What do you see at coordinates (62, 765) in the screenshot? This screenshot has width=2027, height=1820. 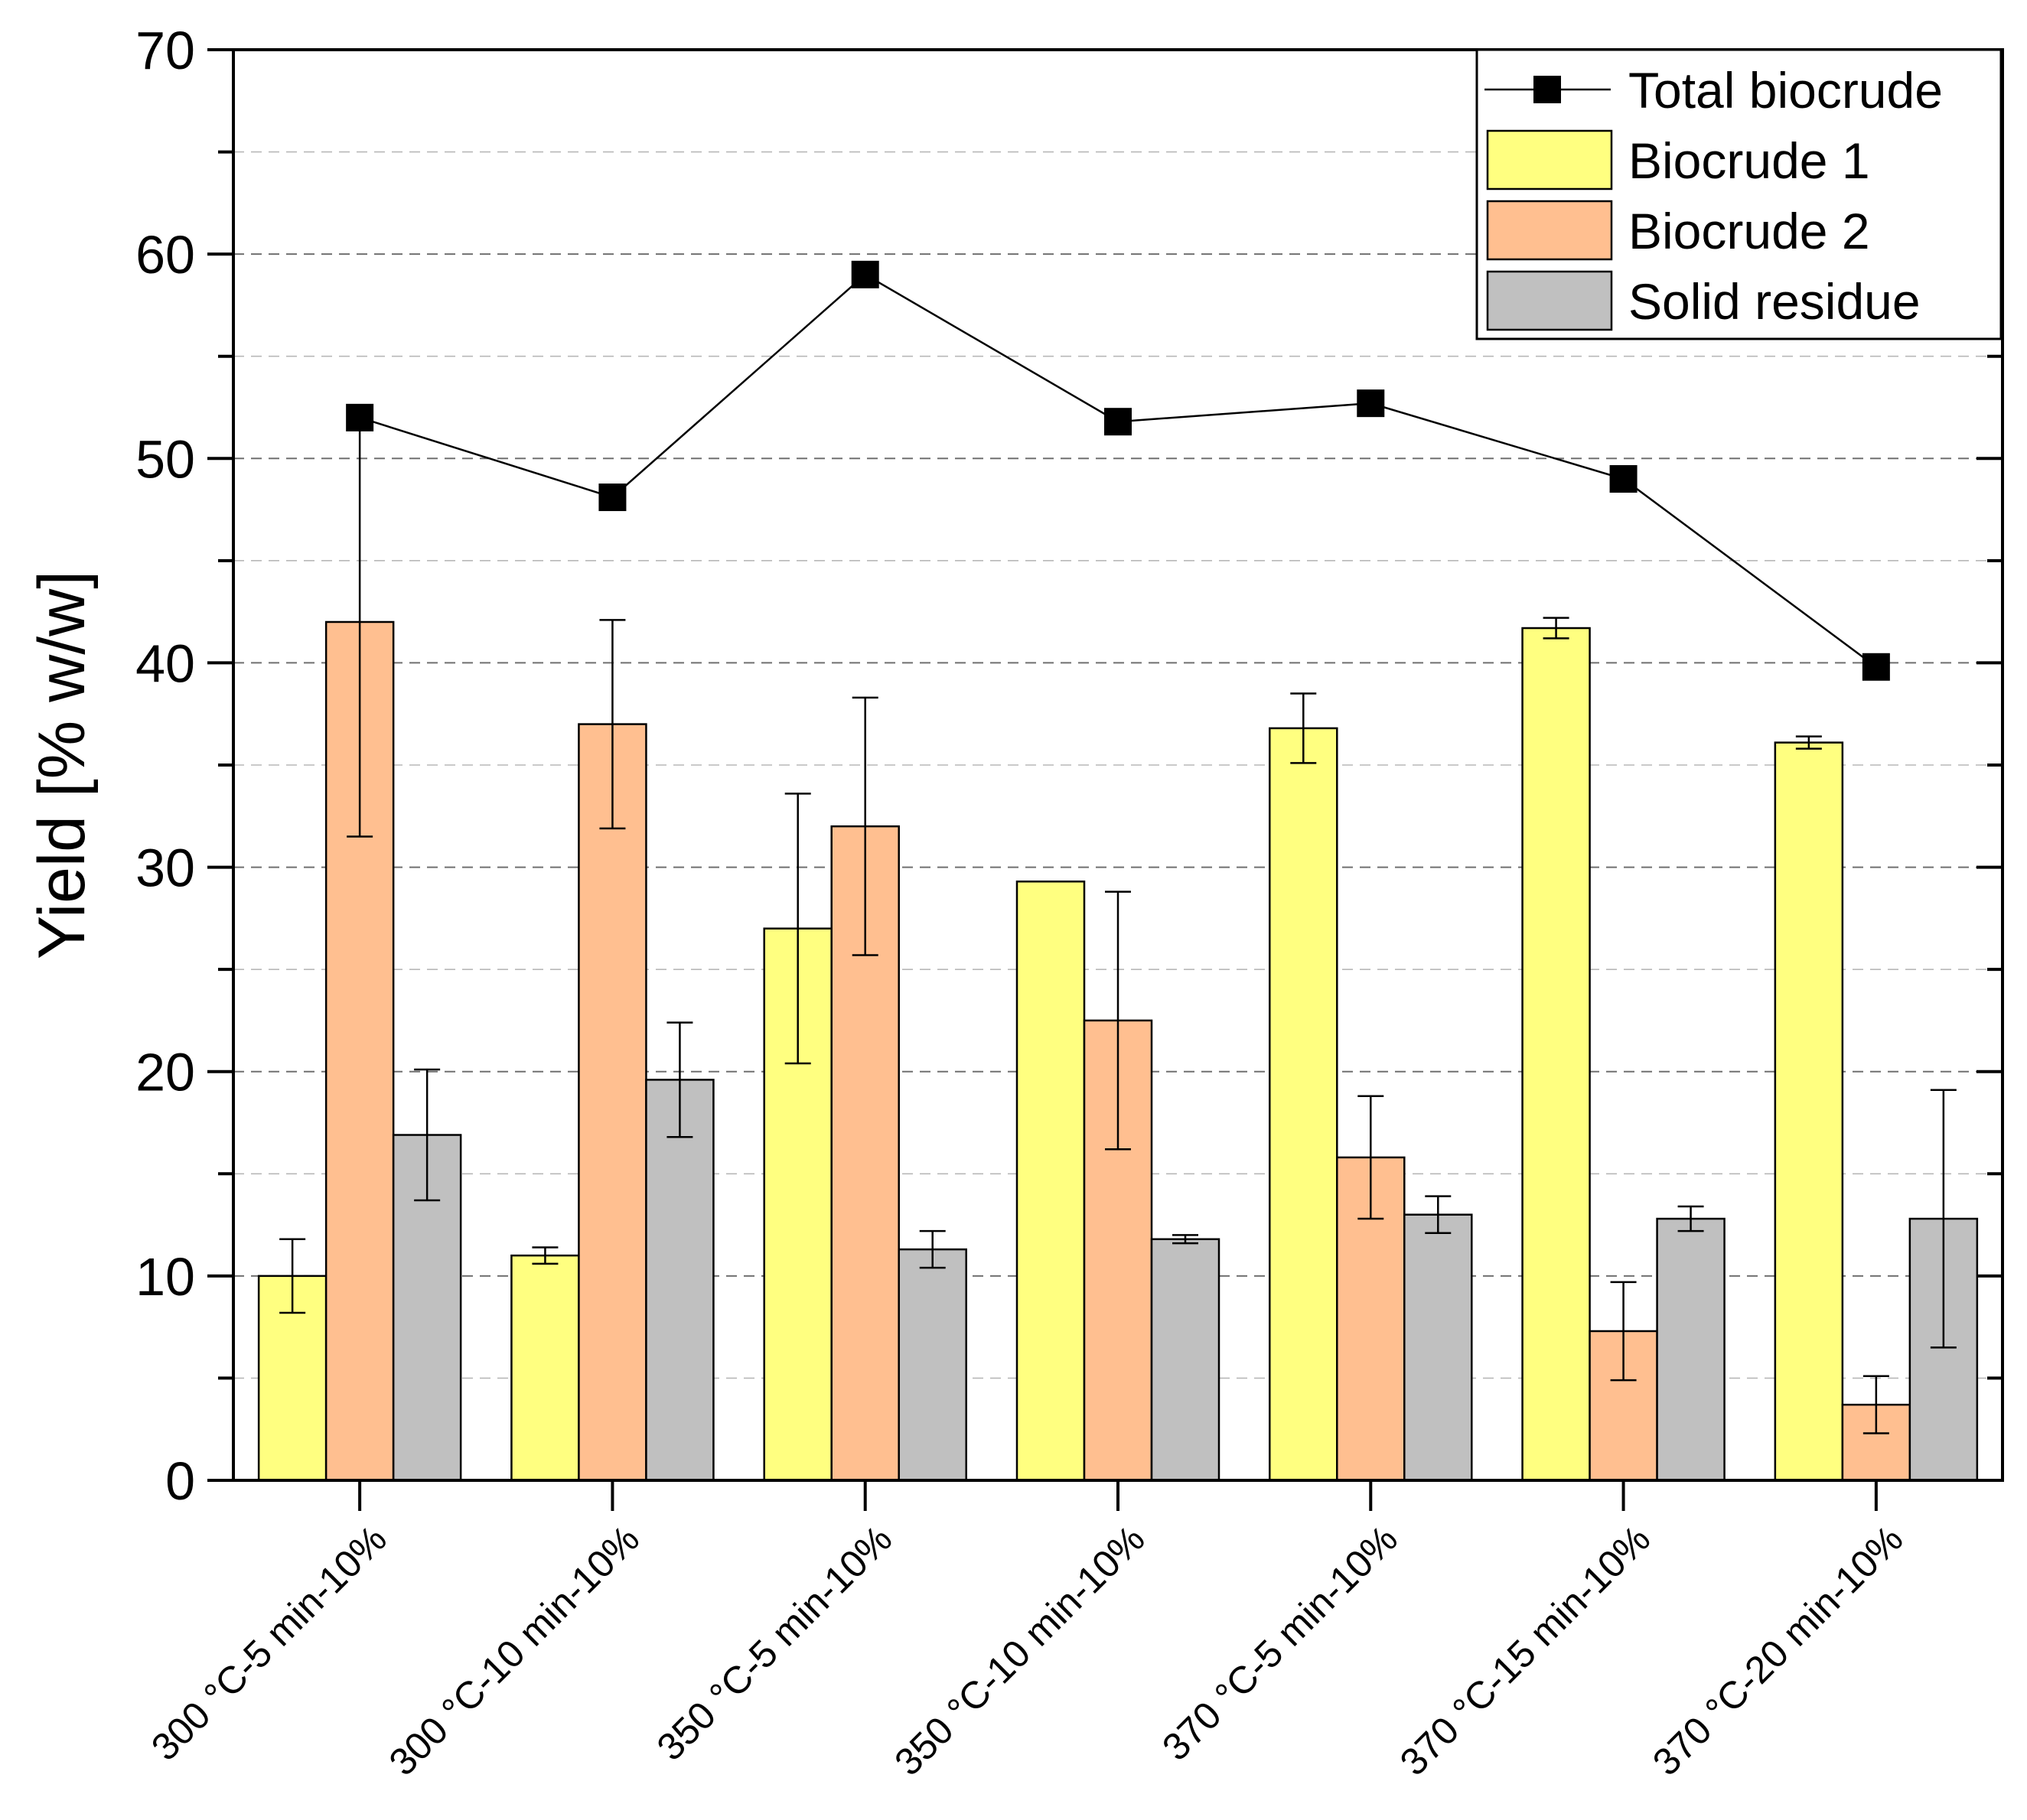 I see `y-axis-label: Yield [% w/w]` at bounding box center [62, 765].